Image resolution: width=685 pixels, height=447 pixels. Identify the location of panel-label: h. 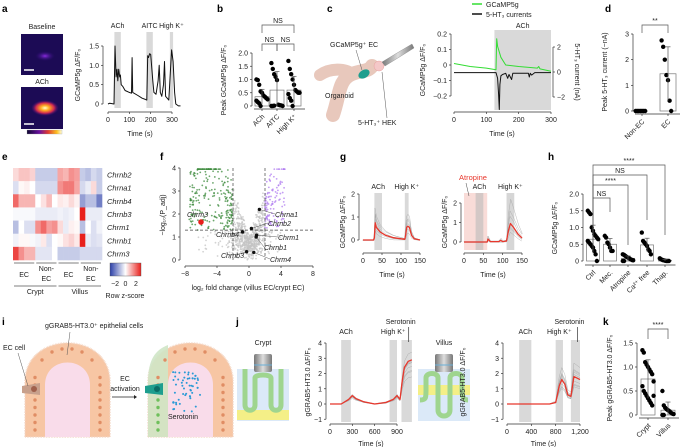
(551, 157).